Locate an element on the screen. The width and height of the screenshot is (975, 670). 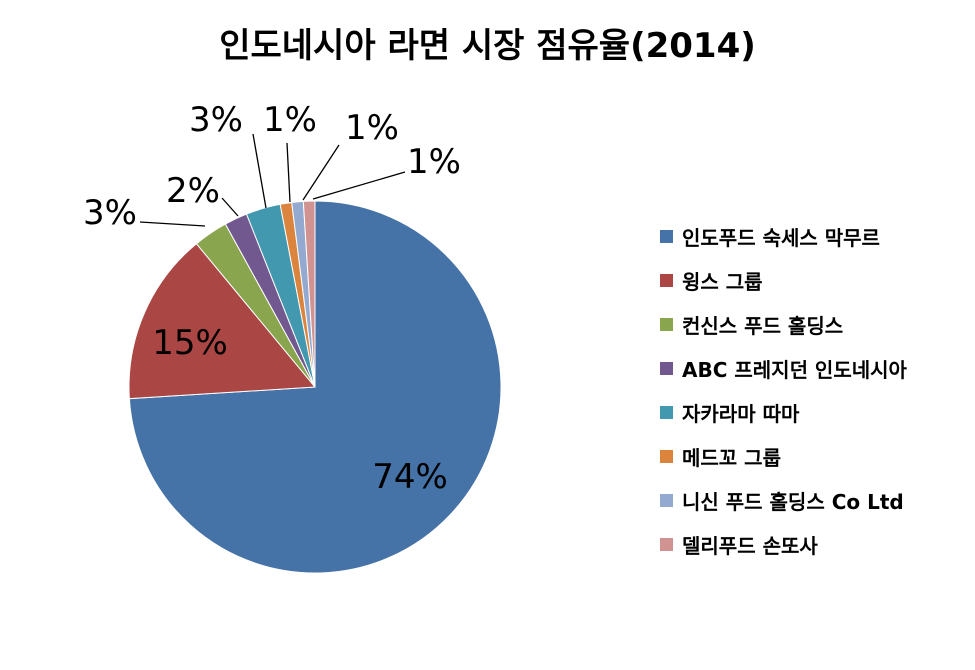
legend-item-2: 윙스 그룹 is located at coordinates (783, 280).